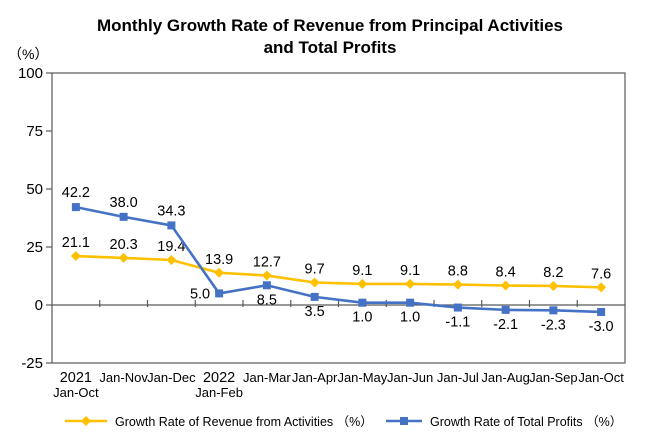  What do you see at coordinates (338, 271) in the screenshot?
I see `revenue-series-line` at bounding box center [338, 271].